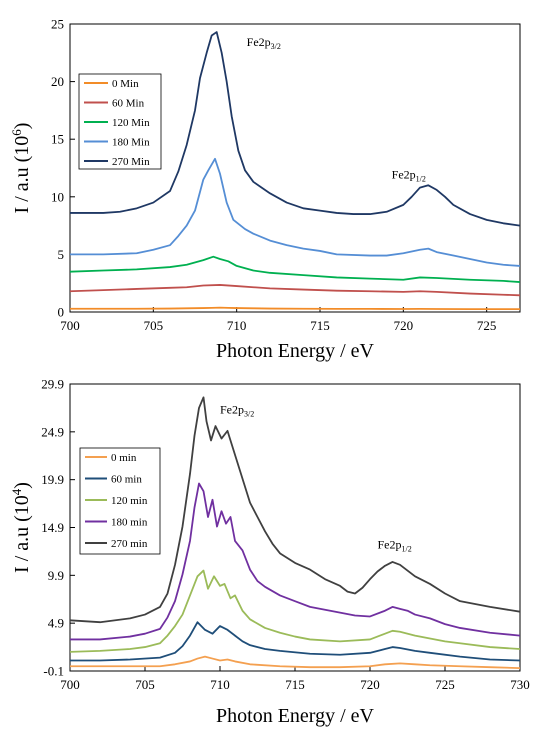 This screenshot has width=544, height=730. I want to click on y-axis-title: I / a.u (104), so click(21, 527).